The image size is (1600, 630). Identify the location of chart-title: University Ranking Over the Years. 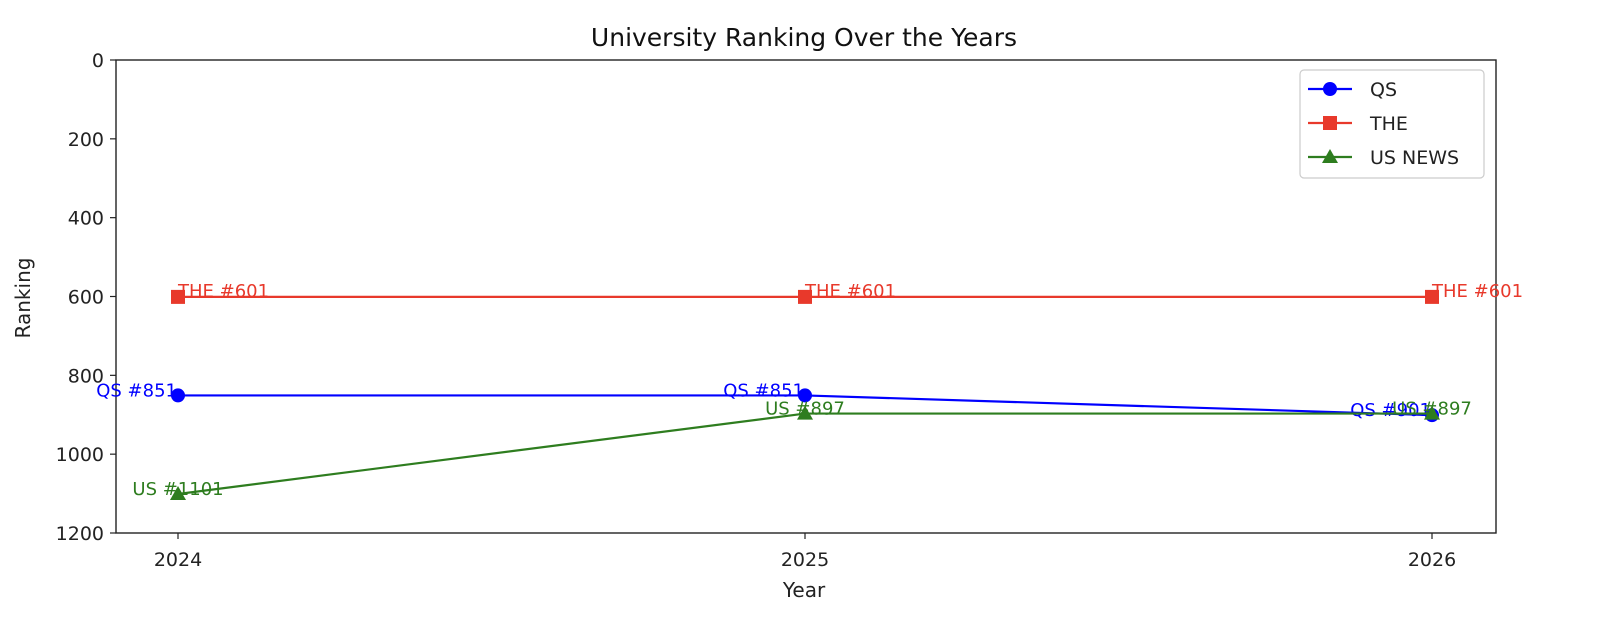
(804, 37).